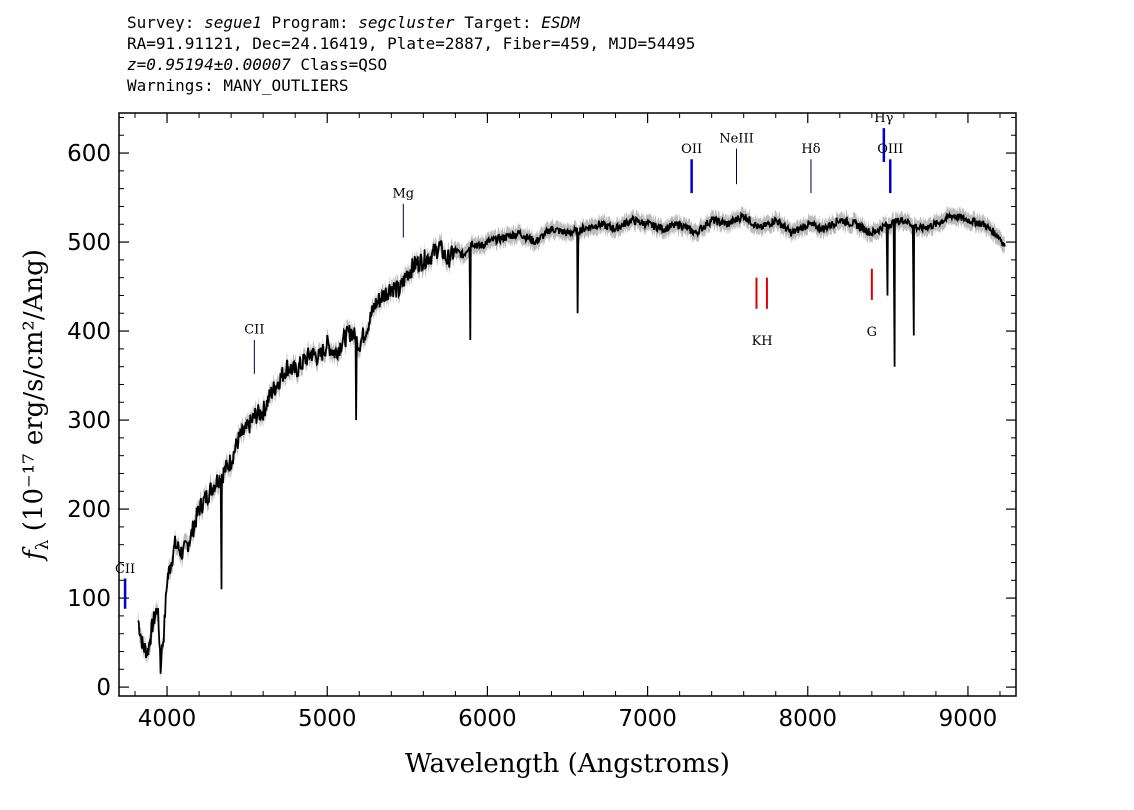  What do you see at coordinates (403, 194) in the screenshot?
I see `emission-line-label: Mg` at bounding box center [403, 194].